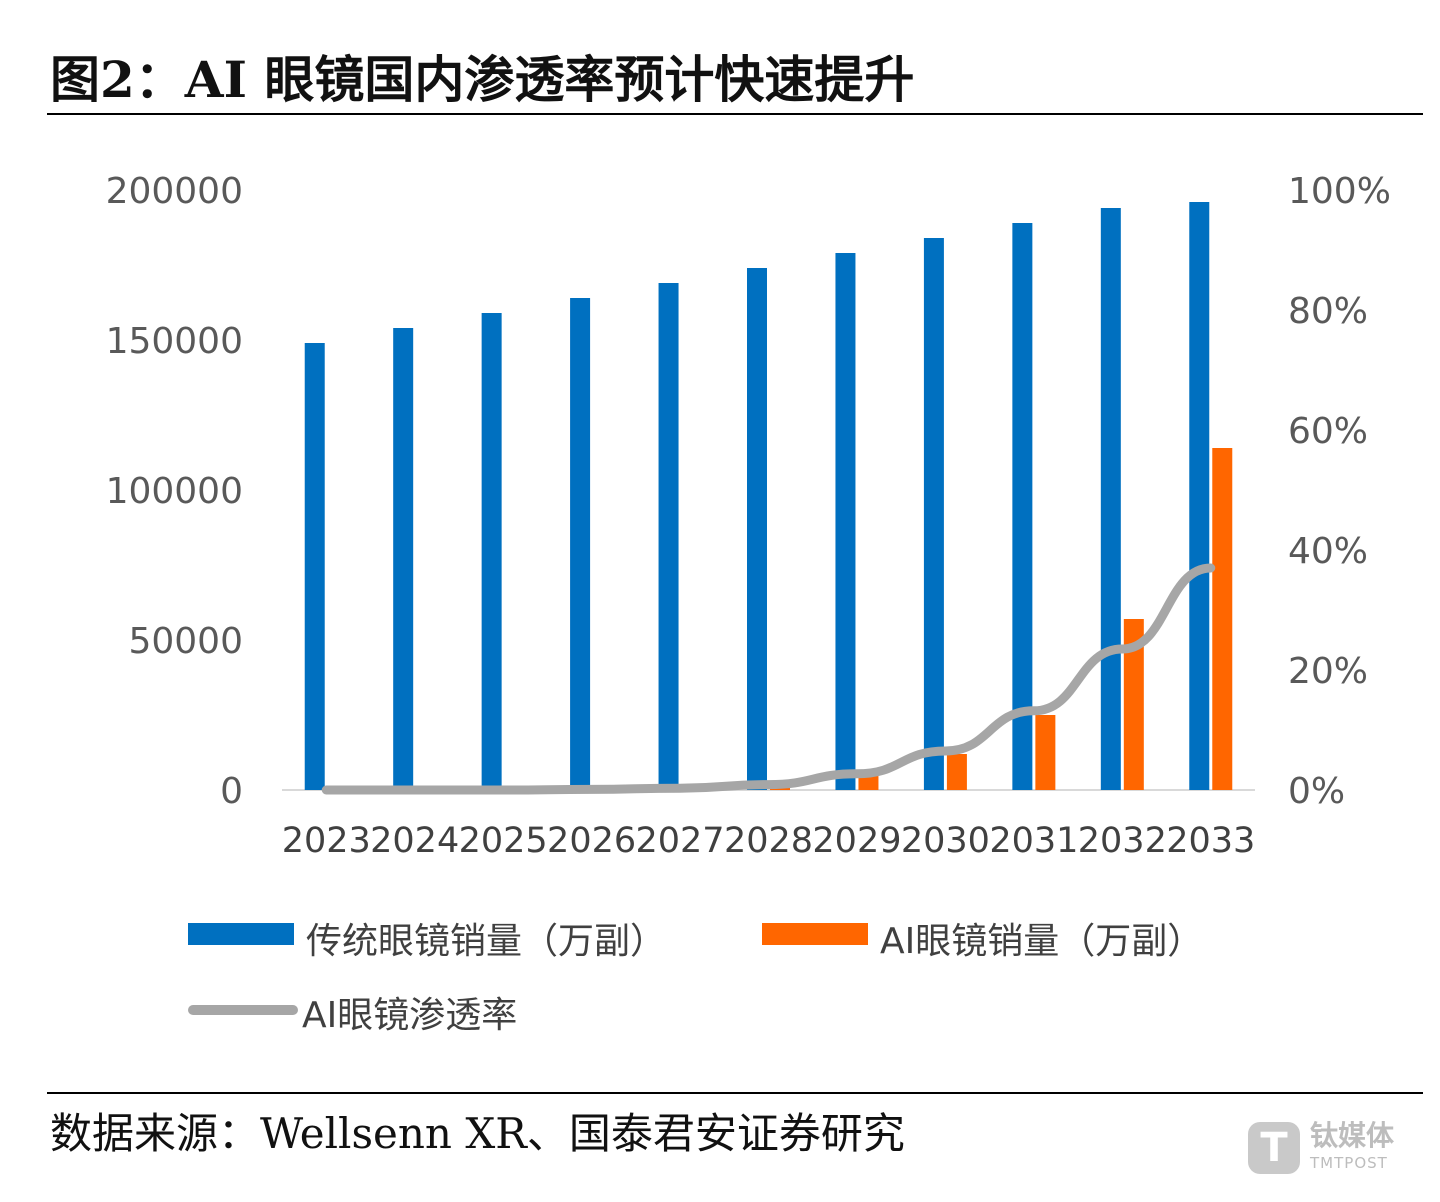 This screenshot has height=1202, width=1440. What do you see at coordinates (735, 1093) in the screenshot?
I see `source-rule` at bounding box center [735, 1093].